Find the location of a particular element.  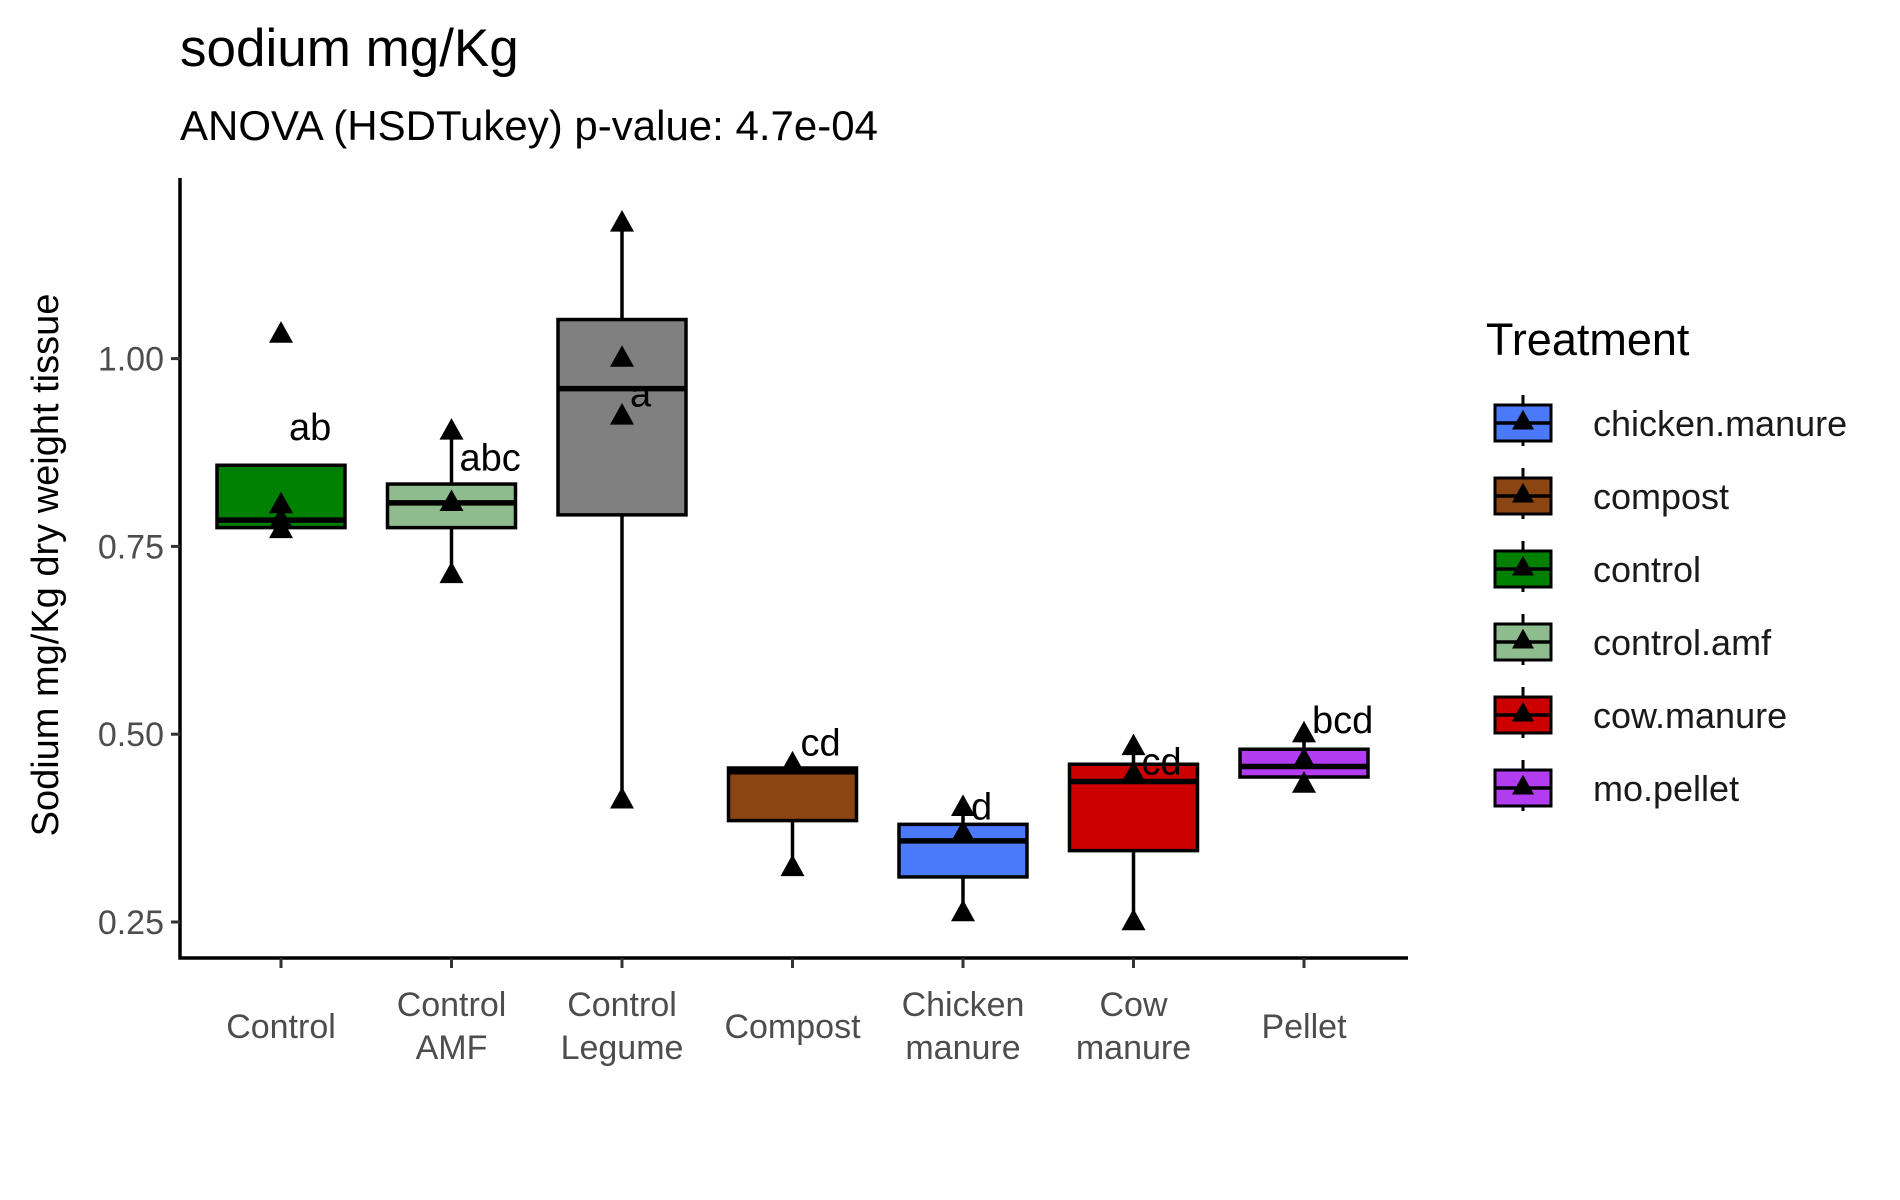

legend-label: cow.manure is located at coordinates (1690, 715).